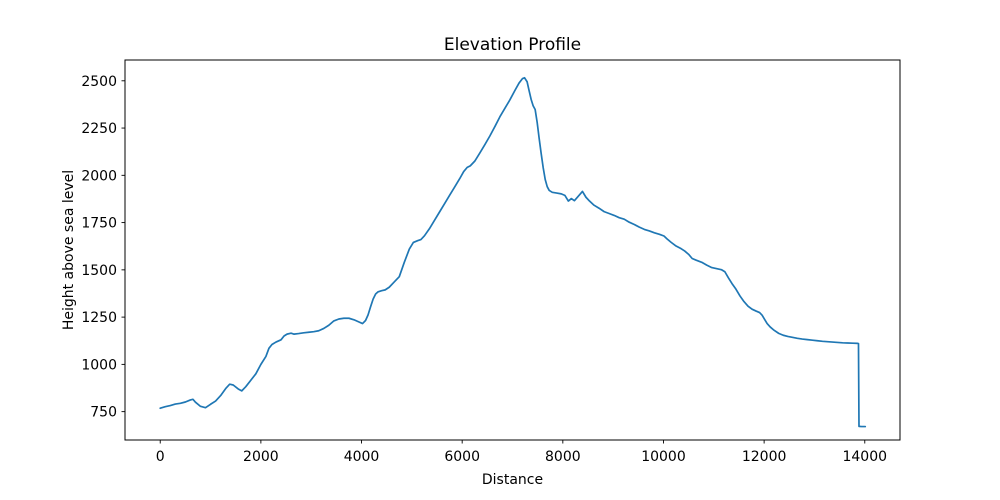  Describe the element at coordinates (103, 247) in the screenshot. I see `y-axis-ticks: 750 1000 1250 1500 1750 2000 2250 2500` at that location.